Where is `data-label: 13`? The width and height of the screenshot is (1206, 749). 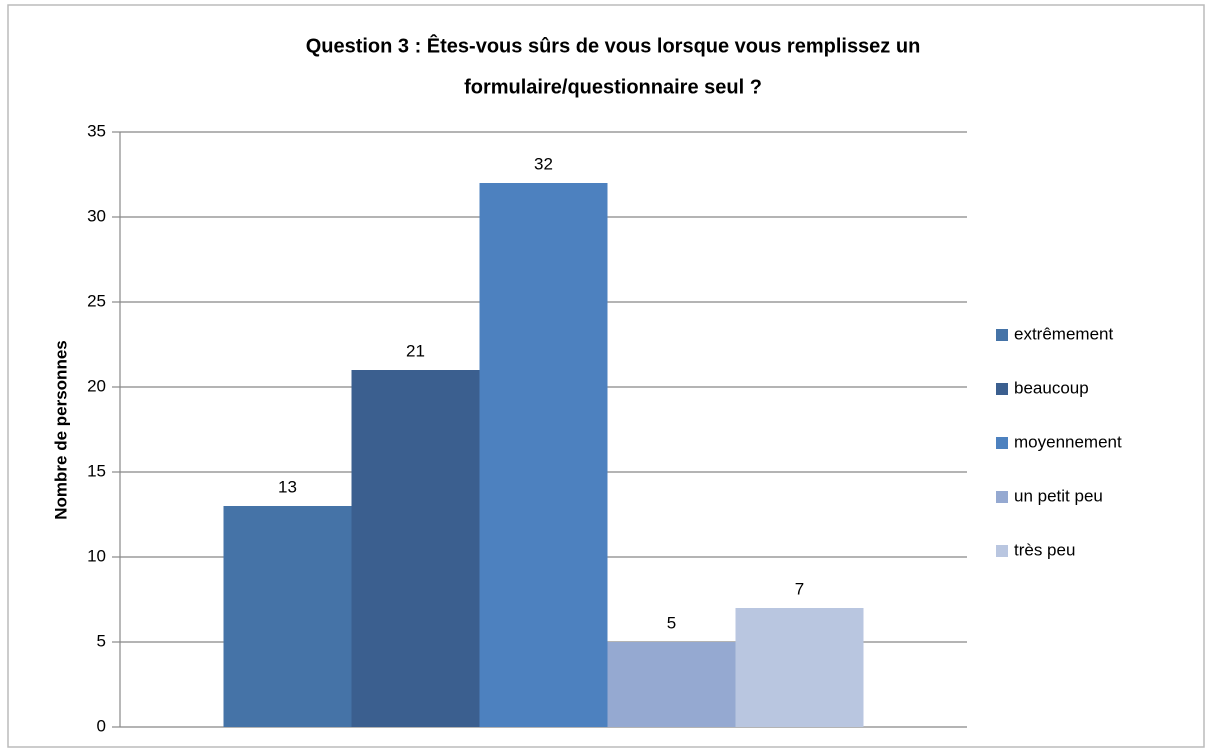
data-label: 13 is located at coordinates (287, 486).